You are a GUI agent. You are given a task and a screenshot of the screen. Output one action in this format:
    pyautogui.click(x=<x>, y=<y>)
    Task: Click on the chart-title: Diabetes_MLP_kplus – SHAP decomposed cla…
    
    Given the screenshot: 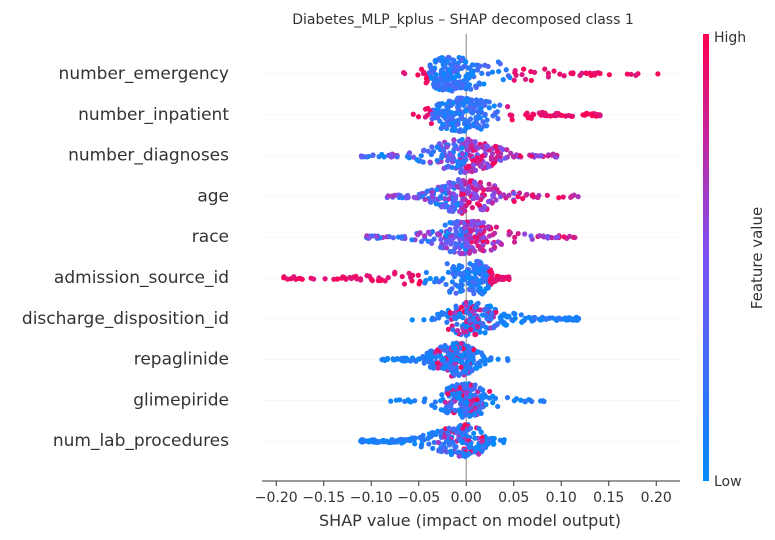 What is the action you would take?
    pyautogui.click(x=463, y=20)
    